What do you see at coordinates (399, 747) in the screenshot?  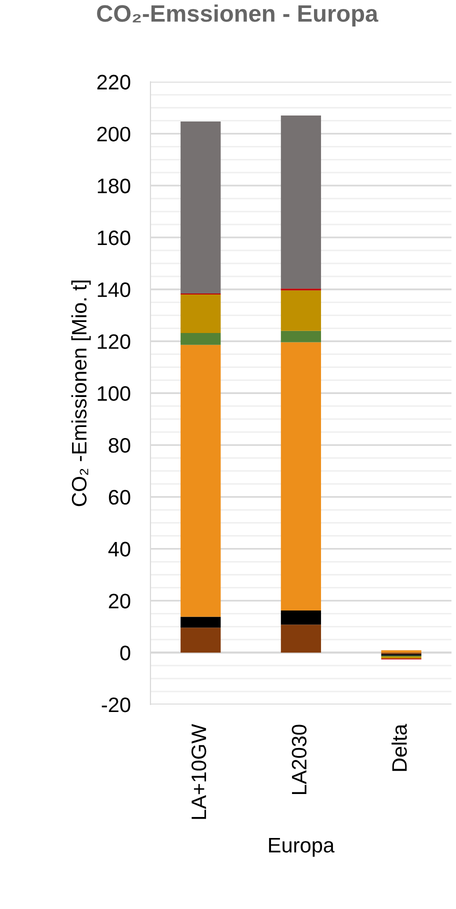 I see `x-tick-label: Delta` at bounding box center [399, 747].